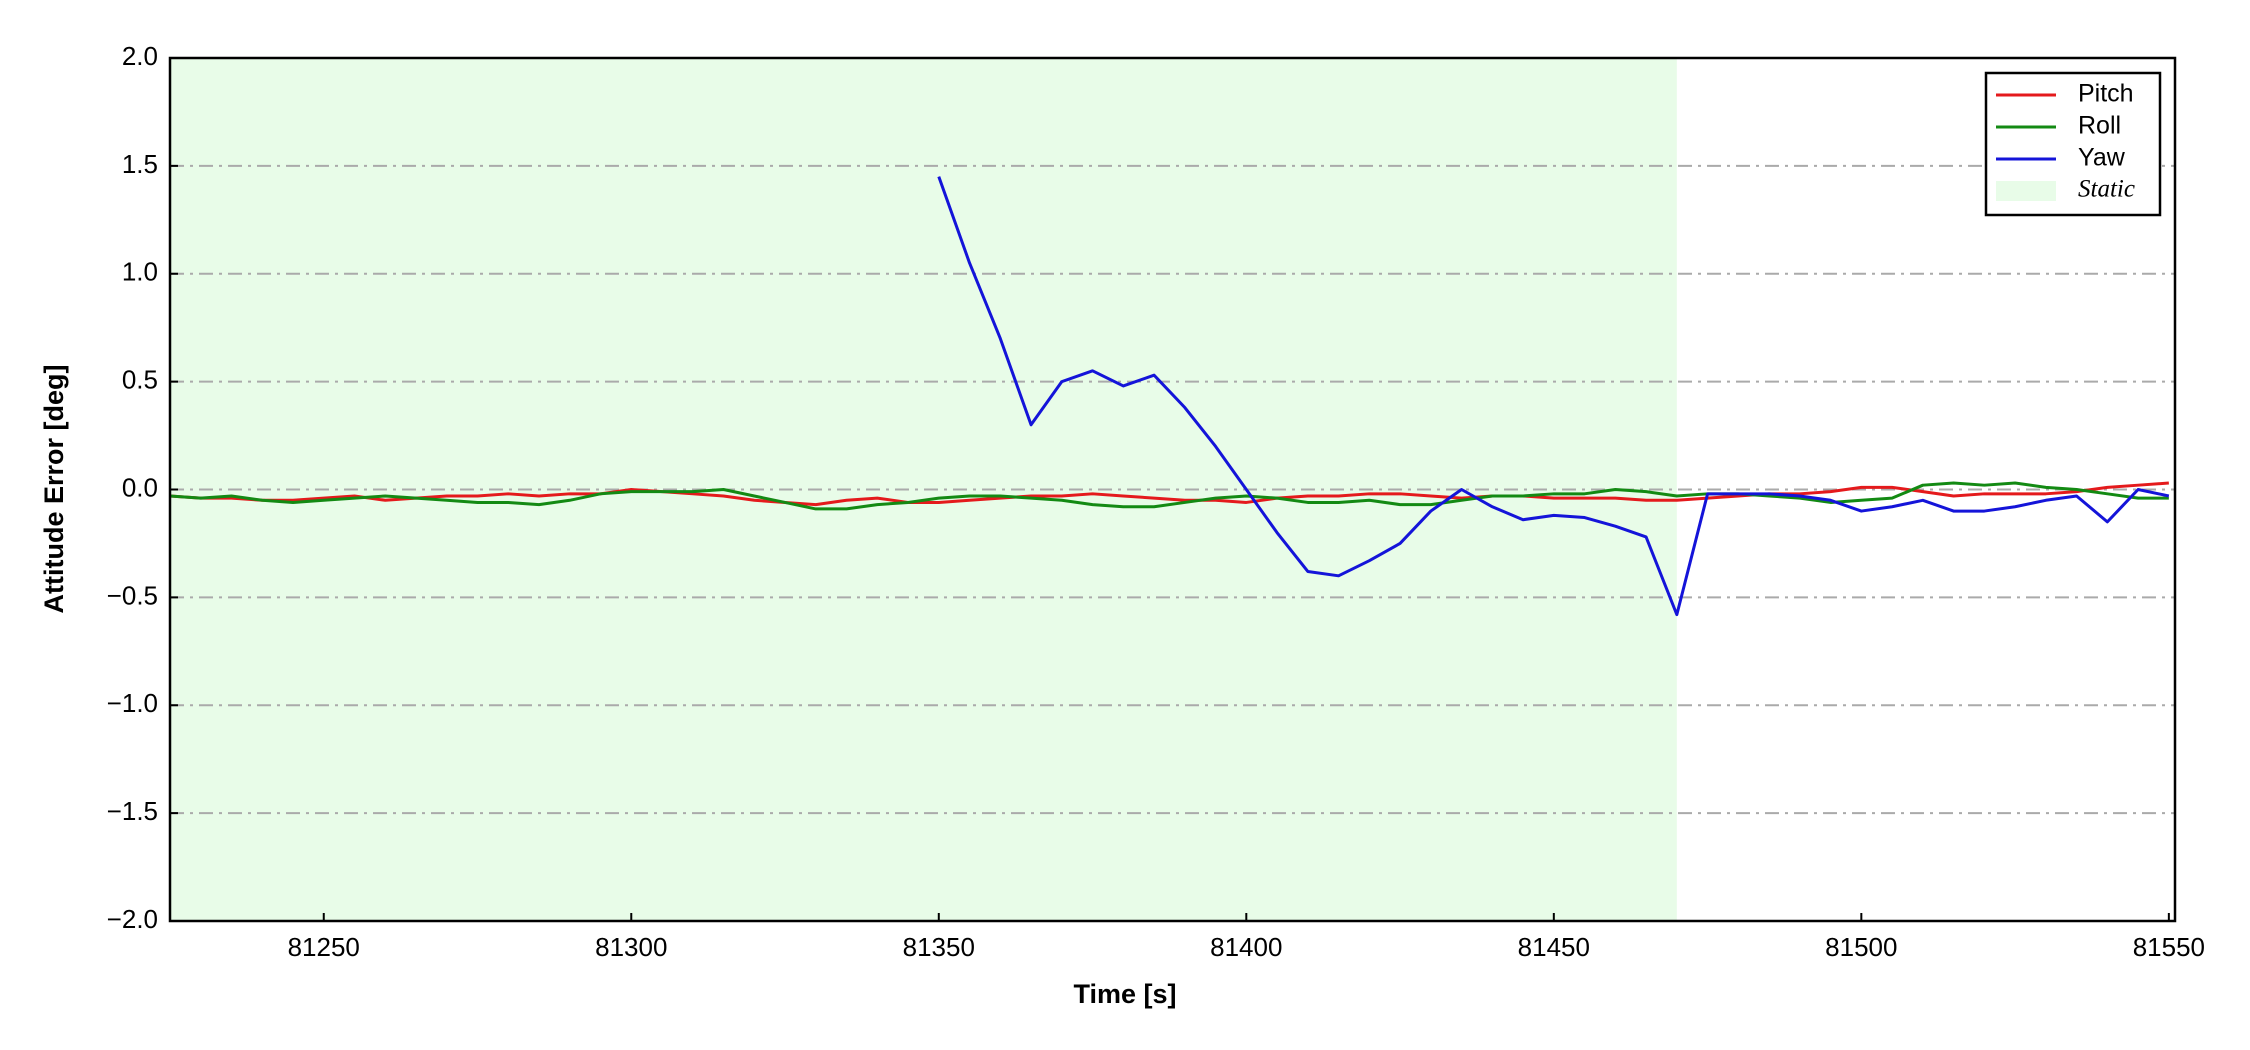  I want to click on y-tick-label: −1.5, so click(132, 811).